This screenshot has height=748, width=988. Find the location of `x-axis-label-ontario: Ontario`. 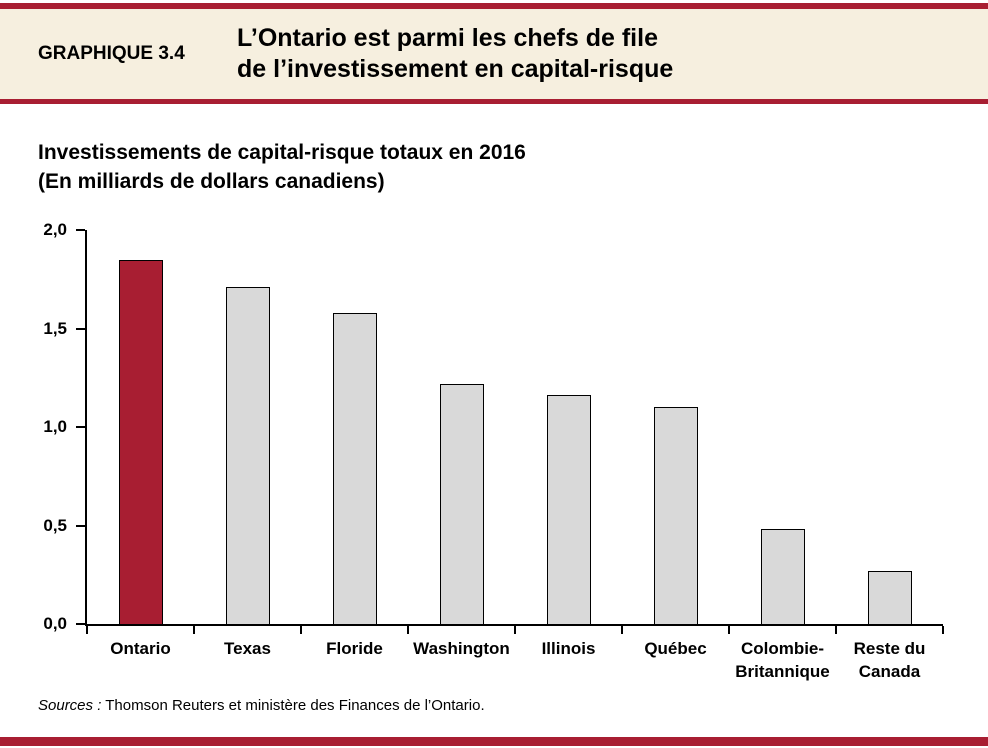

x-axis-label-ontario: Ontario is located at coordinates (140, 648).